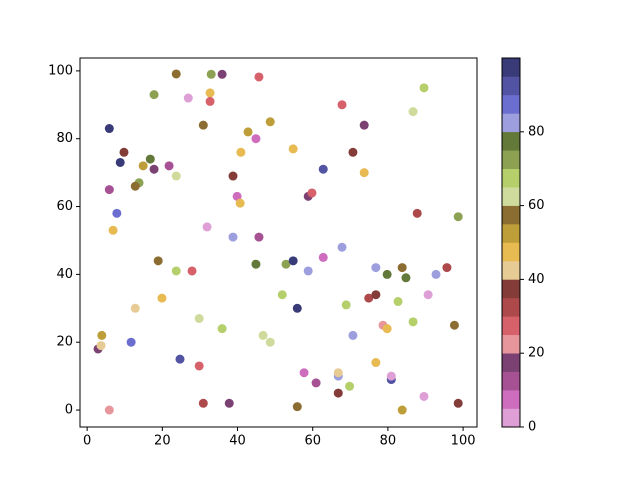 The image size is (640, 480). I want to click on y-tick-label: 0, so click(69, 410).